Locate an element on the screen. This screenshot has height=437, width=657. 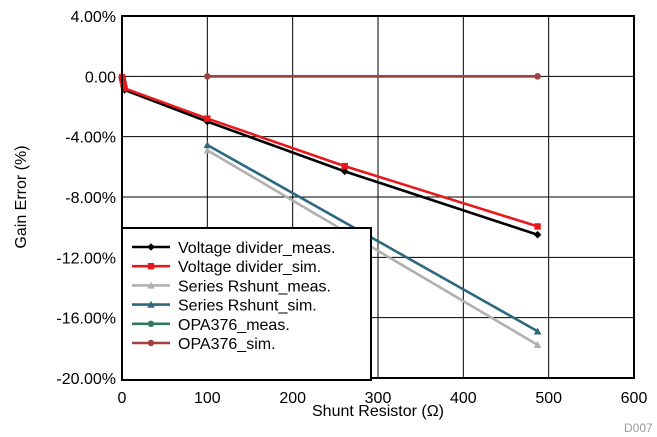
corner-label: D007 is located at coordinates (638, 428).